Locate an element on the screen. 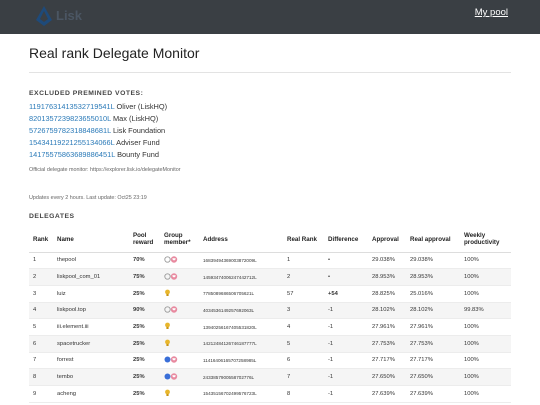 The height and width of the screenshot is (405, 540). cell-real-approval: 25.016% is located at coordinates (433, 294).